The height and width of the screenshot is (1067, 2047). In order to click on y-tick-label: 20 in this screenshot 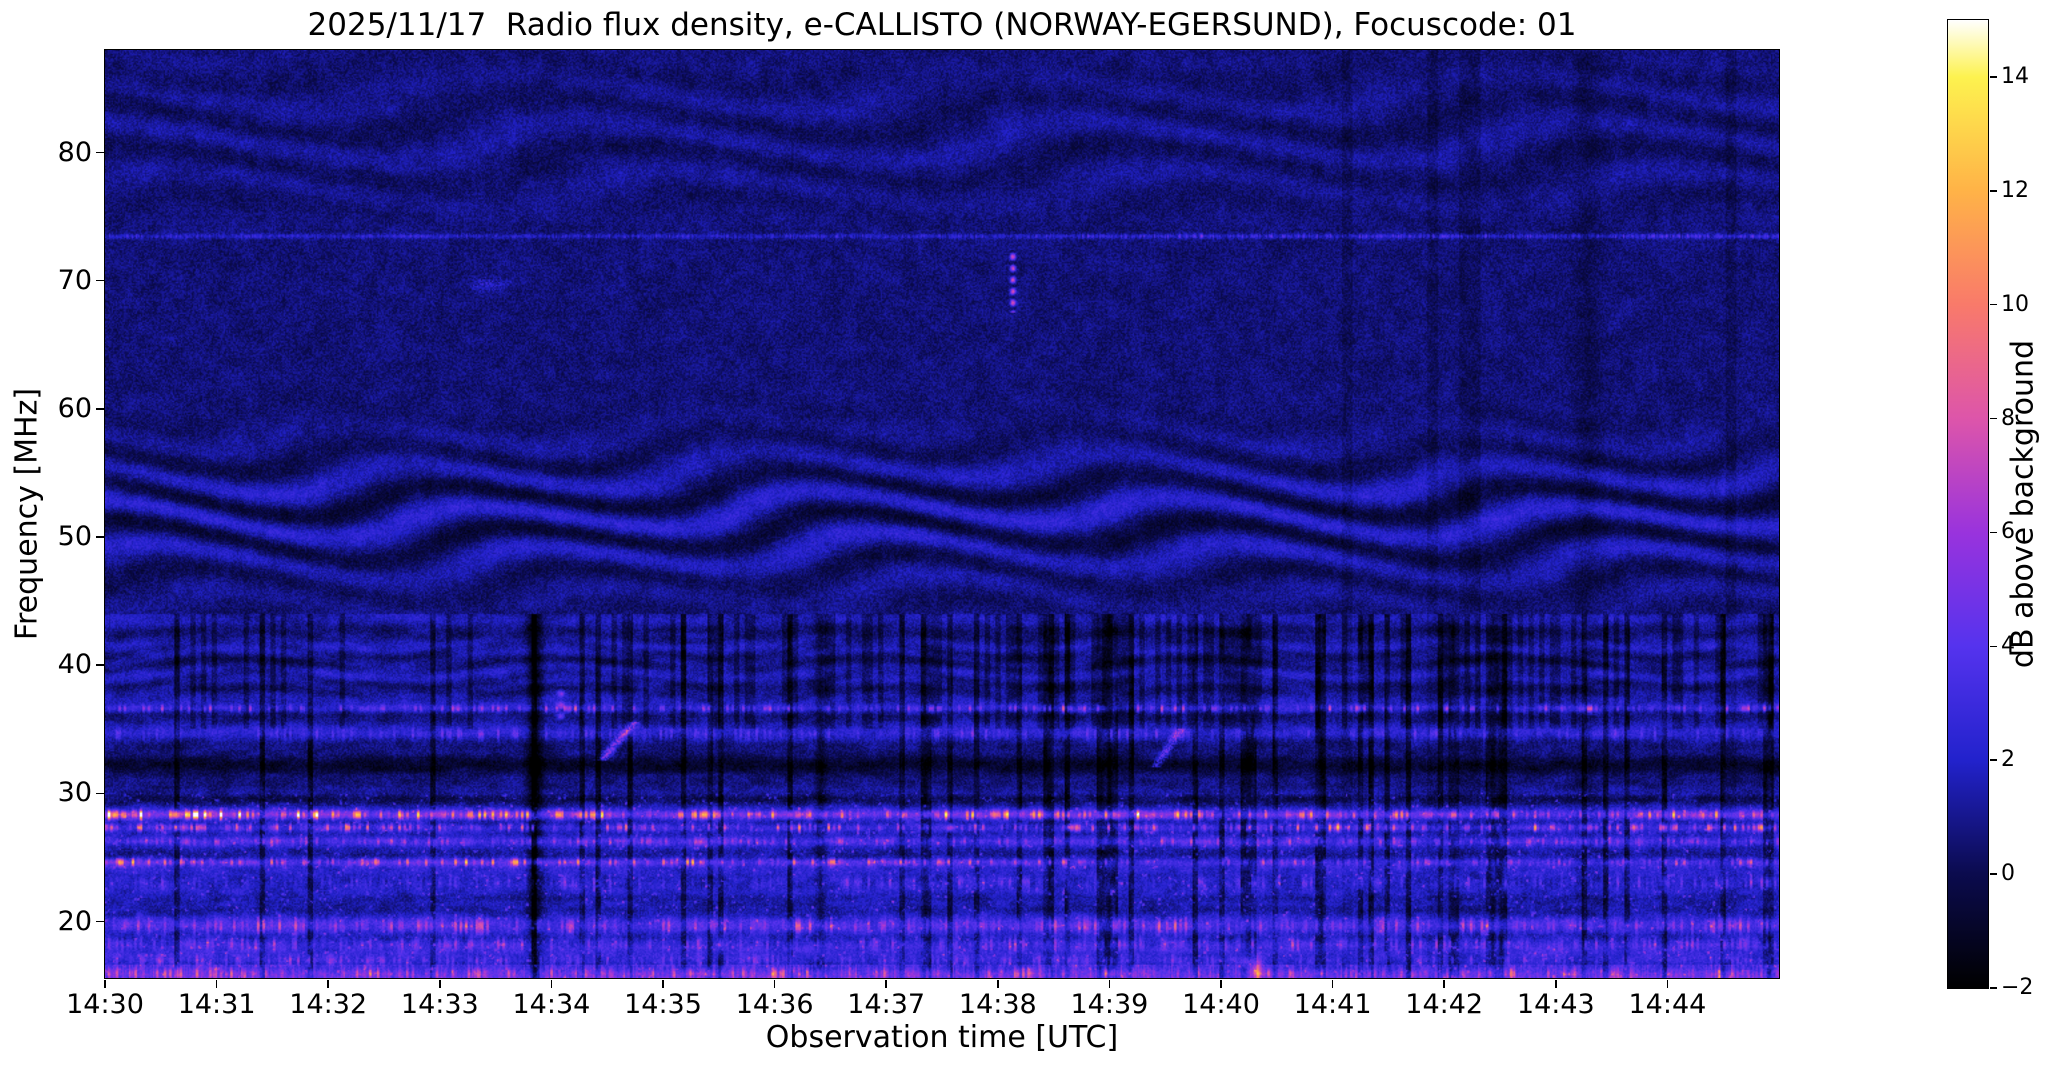, I will do `click(74, 921)`.